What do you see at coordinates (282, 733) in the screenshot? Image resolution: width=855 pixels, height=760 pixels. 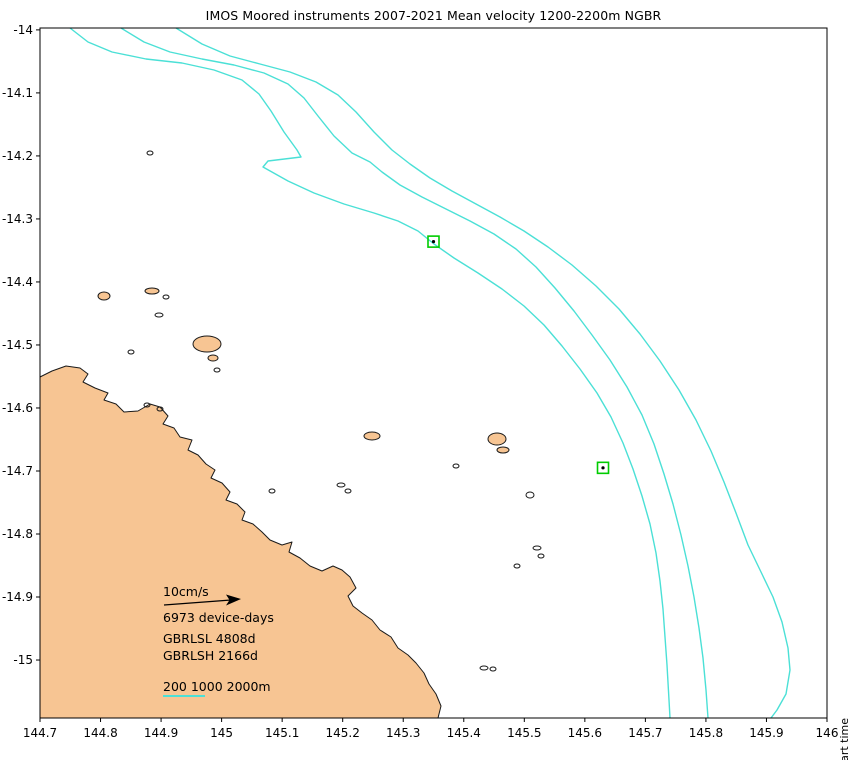 I see `x-tick-label: 145.1` at bounding box center [282, 733].